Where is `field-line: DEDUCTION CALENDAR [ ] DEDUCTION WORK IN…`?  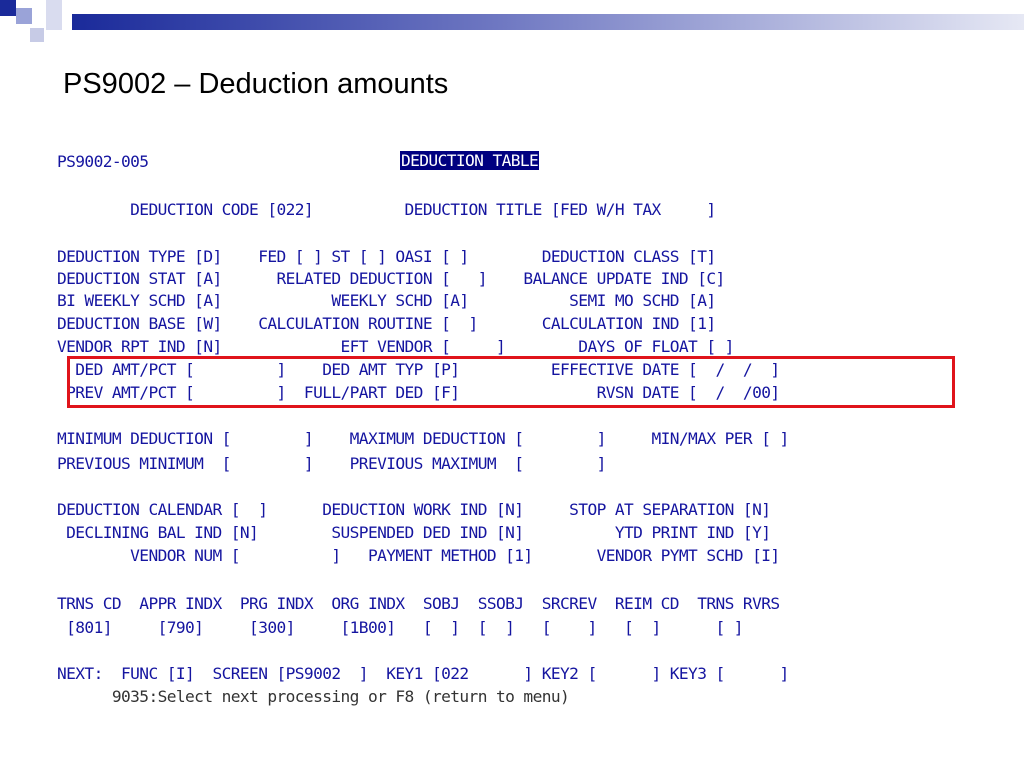 field-line: DEDUCTION CALENDAR [ ] DEDUCTION WORK IN… is located at coordinates (414, 509).